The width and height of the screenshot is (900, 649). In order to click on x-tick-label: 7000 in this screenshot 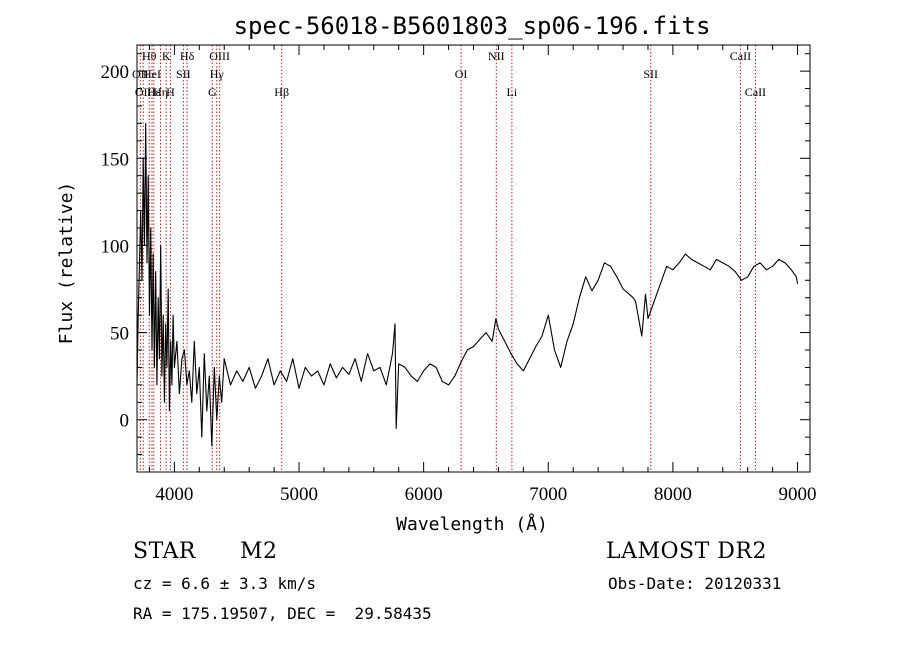, I will do `click(548, 494)`.